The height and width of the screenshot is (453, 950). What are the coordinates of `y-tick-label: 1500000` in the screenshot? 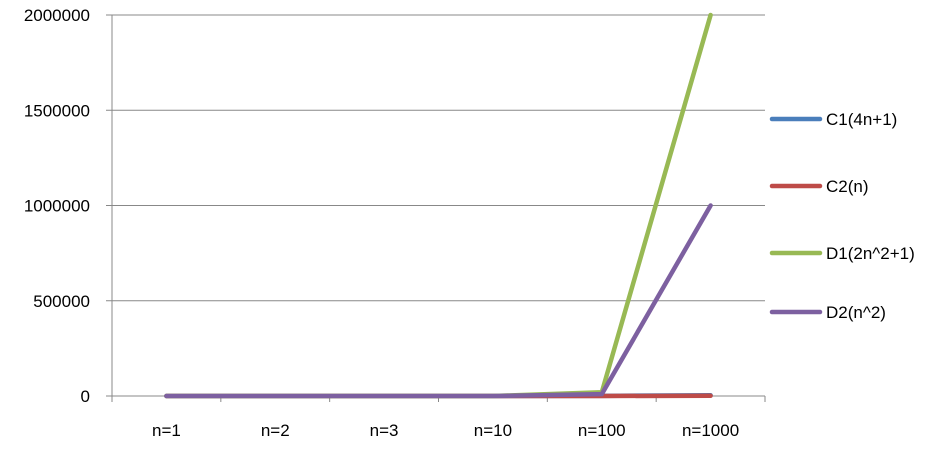 It's located at (57, 110).